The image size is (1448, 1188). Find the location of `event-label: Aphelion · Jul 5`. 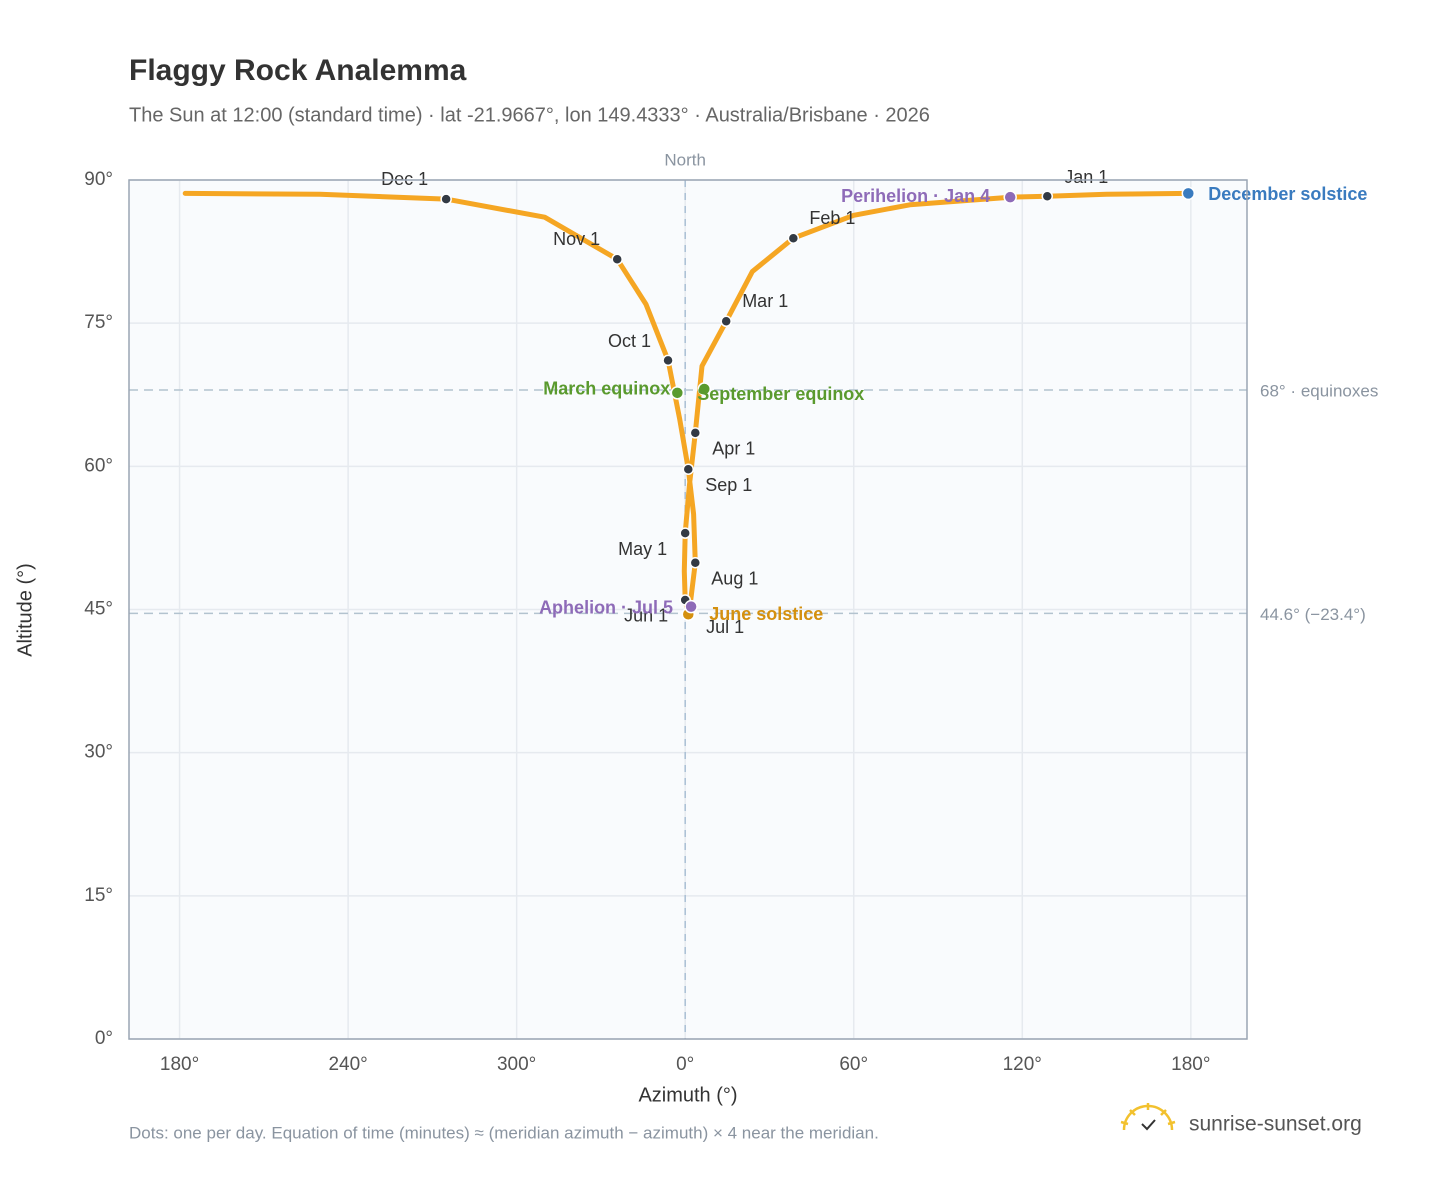

event-label: Aphelion · Jul 5 is located at coordinates (606, 607).